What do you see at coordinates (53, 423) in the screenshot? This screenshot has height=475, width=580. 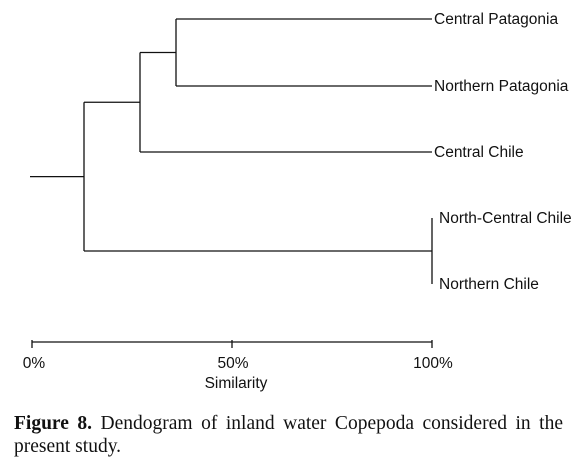 I see `caption-label: Figure 8.` at bounding box center [53, 423].